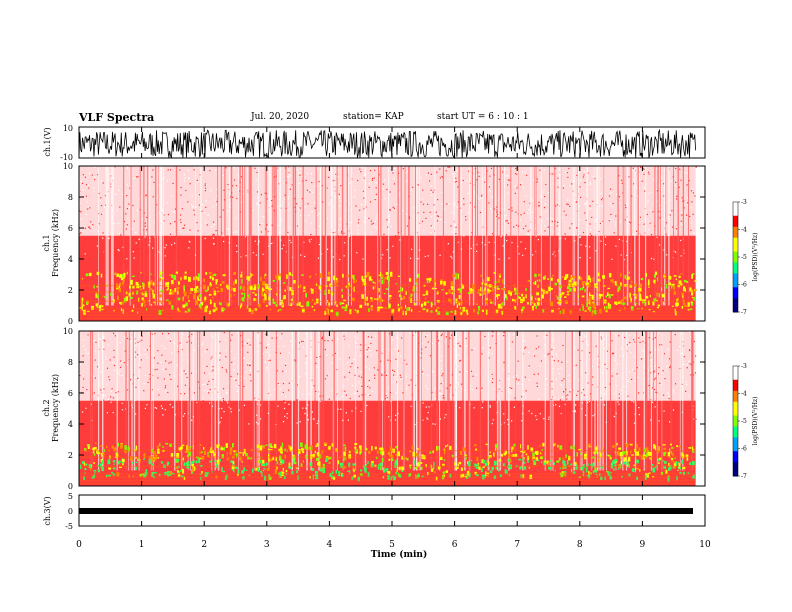 The width and height of the screenshot is (792, 612). I want to click on ch1-ytick-top: 10, so click(68, 128).